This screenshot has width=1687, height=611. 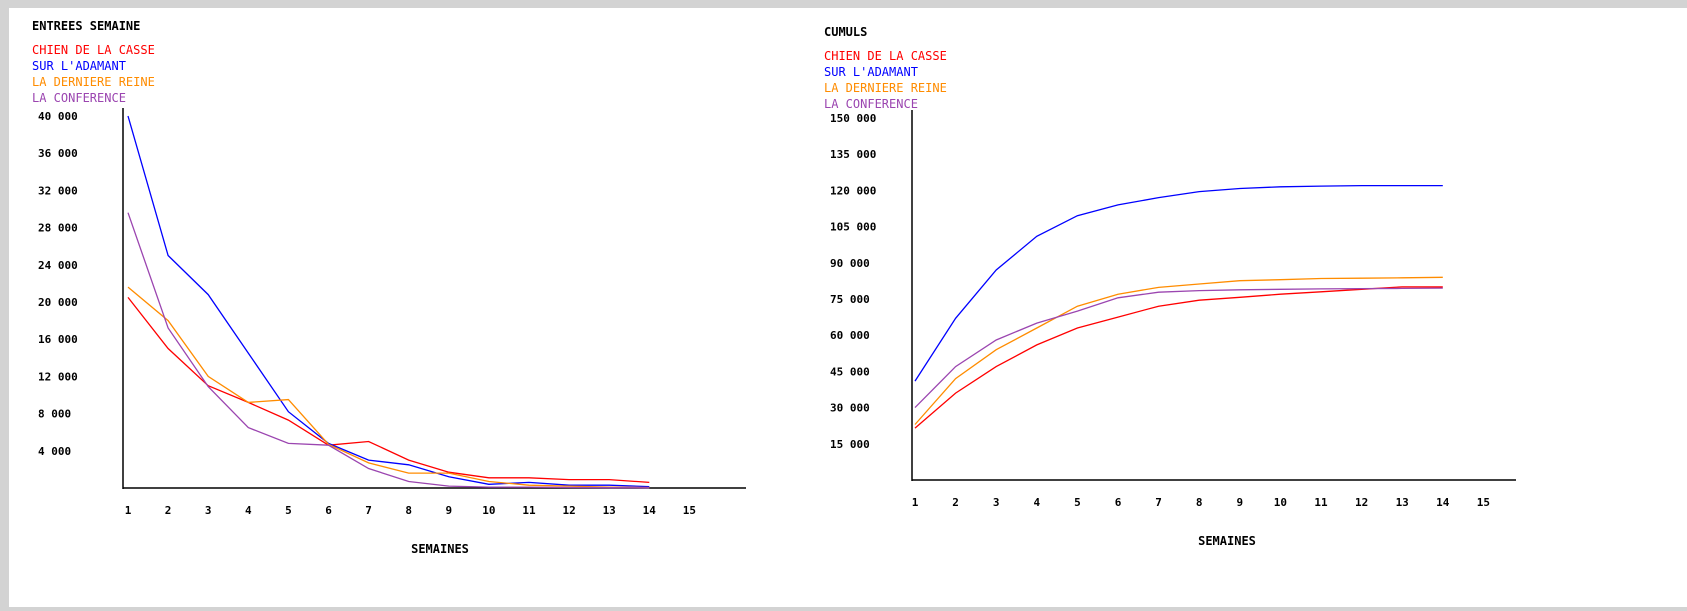 What do you see at coordinates (1199, 502) in the screenshot?
I see `chart2-x-tick-label: 8` at bounding box center [1199, 502].